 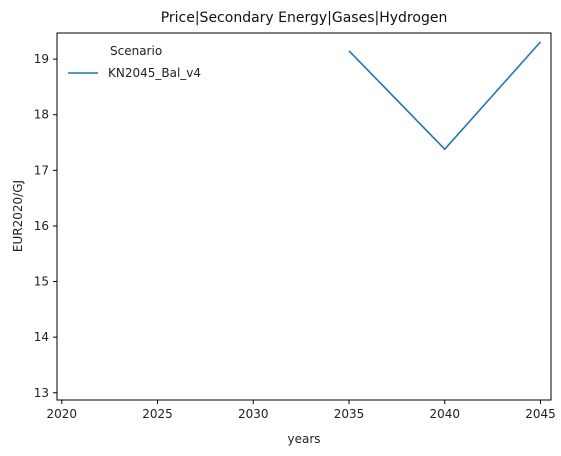 I want to click on y-tick-label-15: 15, so click(x=41, y=282).